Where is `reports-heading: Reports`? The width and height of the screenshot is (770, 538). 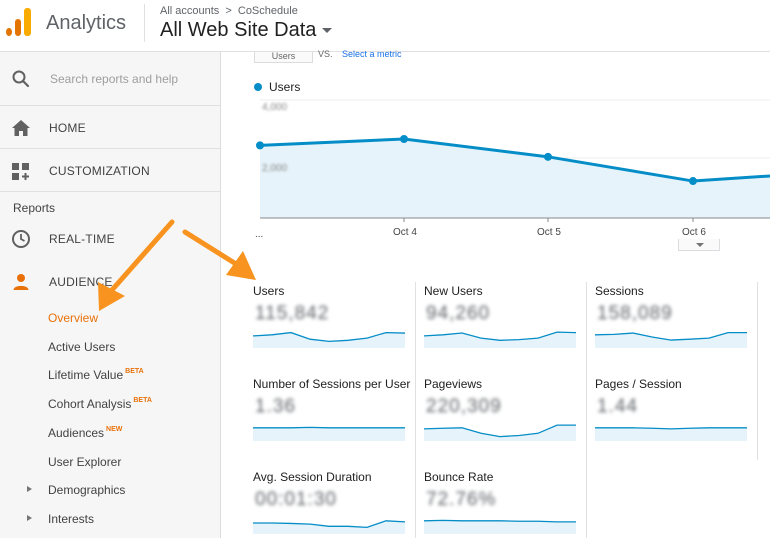 reports-heading: Reports is located at coordinates (34, 208).